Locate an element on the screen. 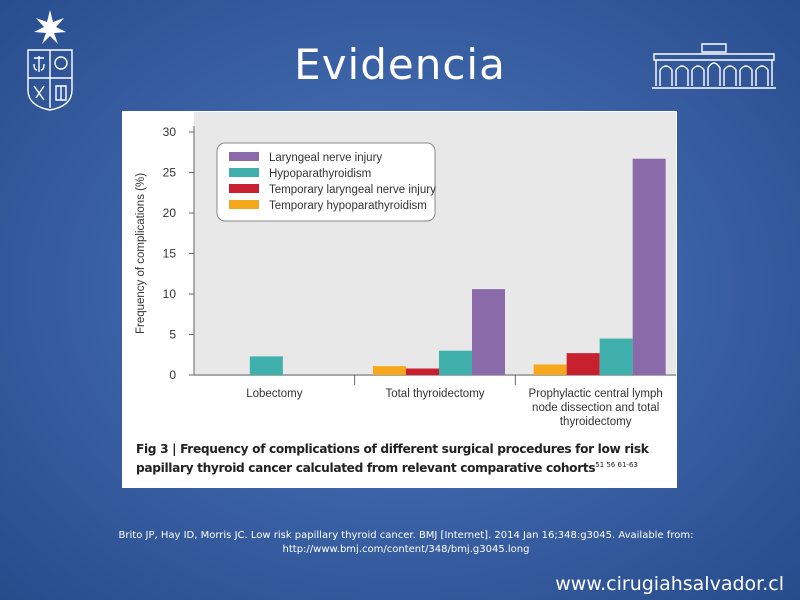 The width and height of the screenshot is (800, 600). x-category-label: Prophylactic central lymph is located at coordinates (596, 394).